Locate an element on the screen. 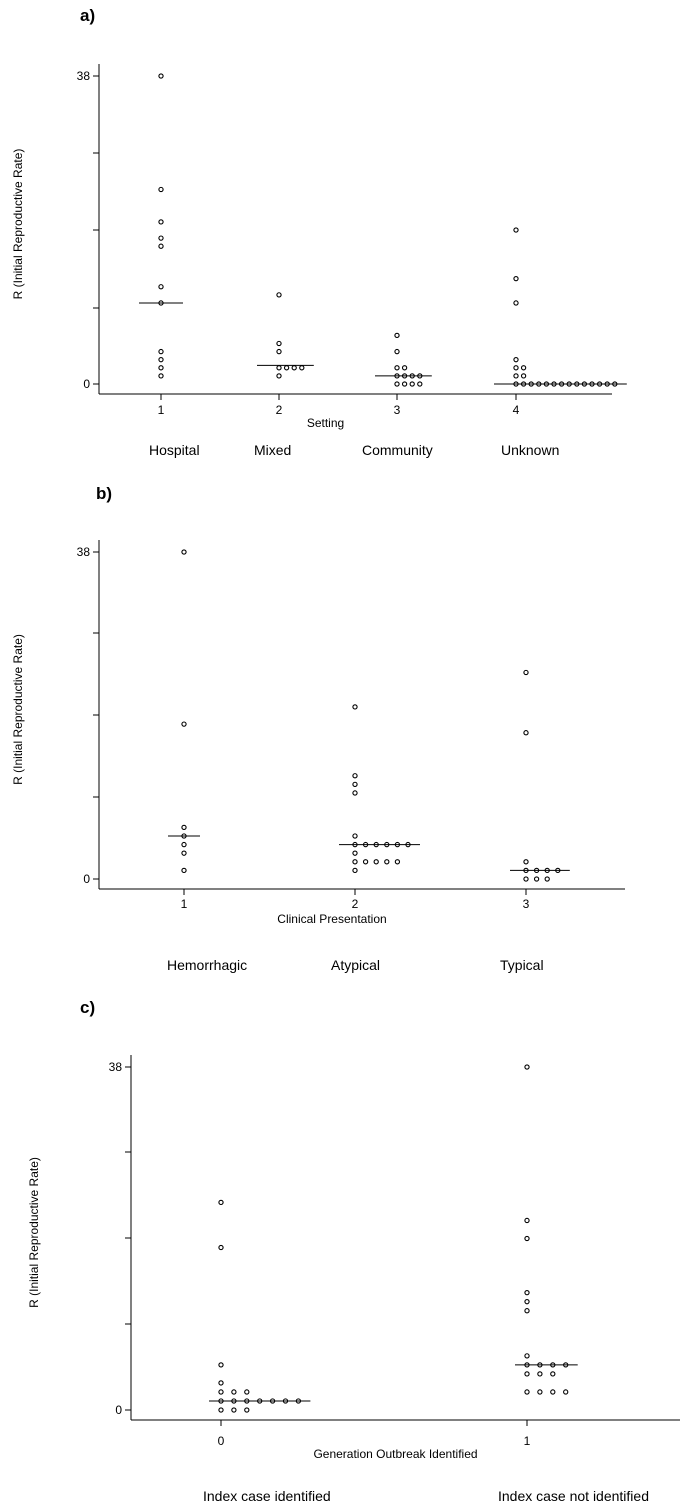  category-label-mixed: Mixed is located at coordinates (273, 450).